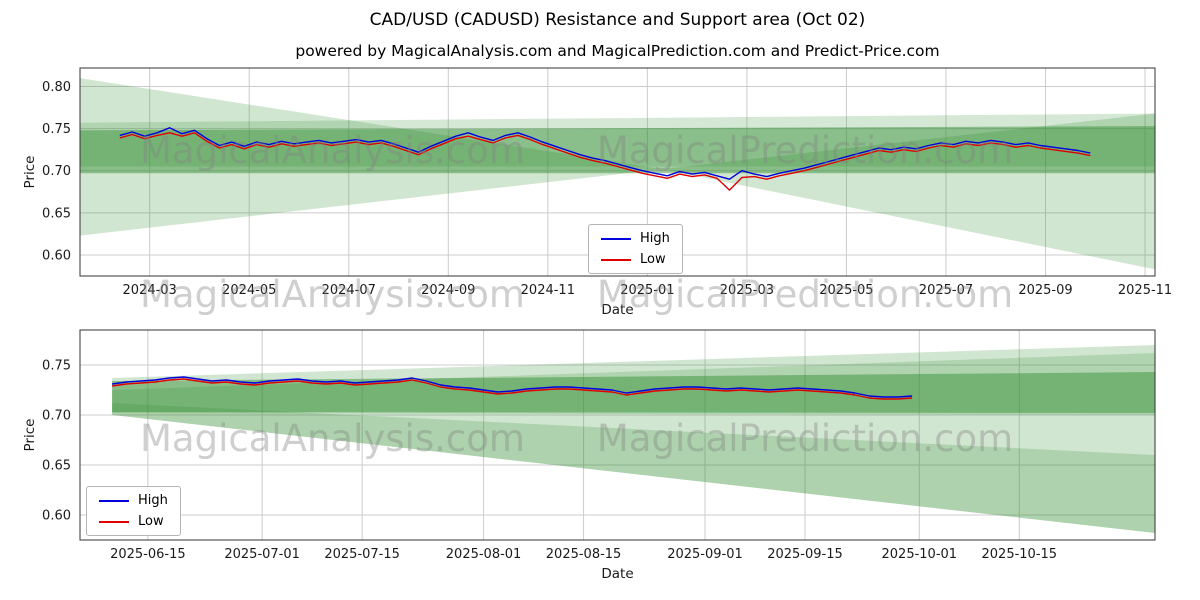  Describe the element at coordinates (805, 554) in the screenshot. I see `x-tick-label: 2025-09-15` at that location.